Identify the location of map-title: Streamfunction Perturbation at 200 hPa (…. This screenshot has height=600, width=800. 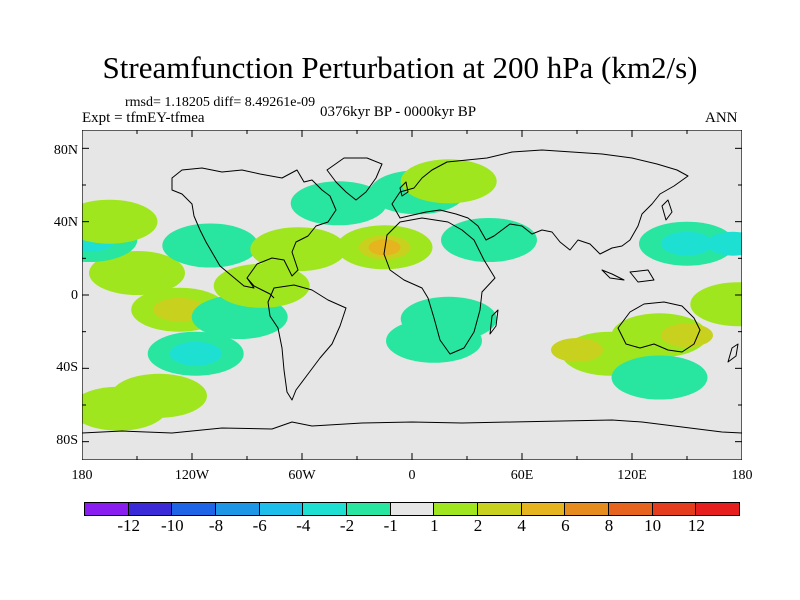
(400, 67).